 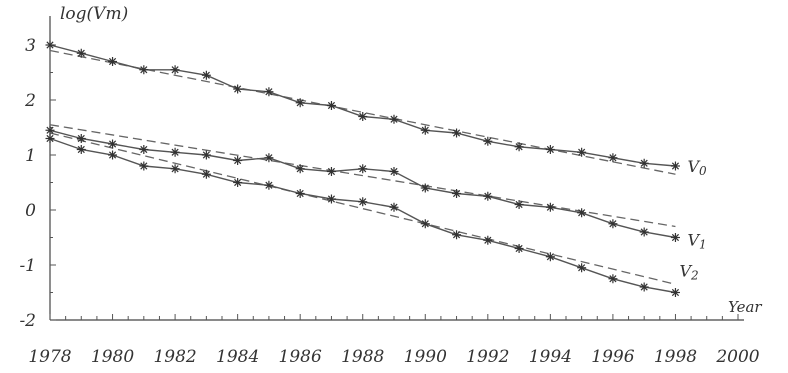 What do you see at coordinates (737, 357) in the screenshot?
I see `x-tick-label: 2000` at bounding box center [737, 357].